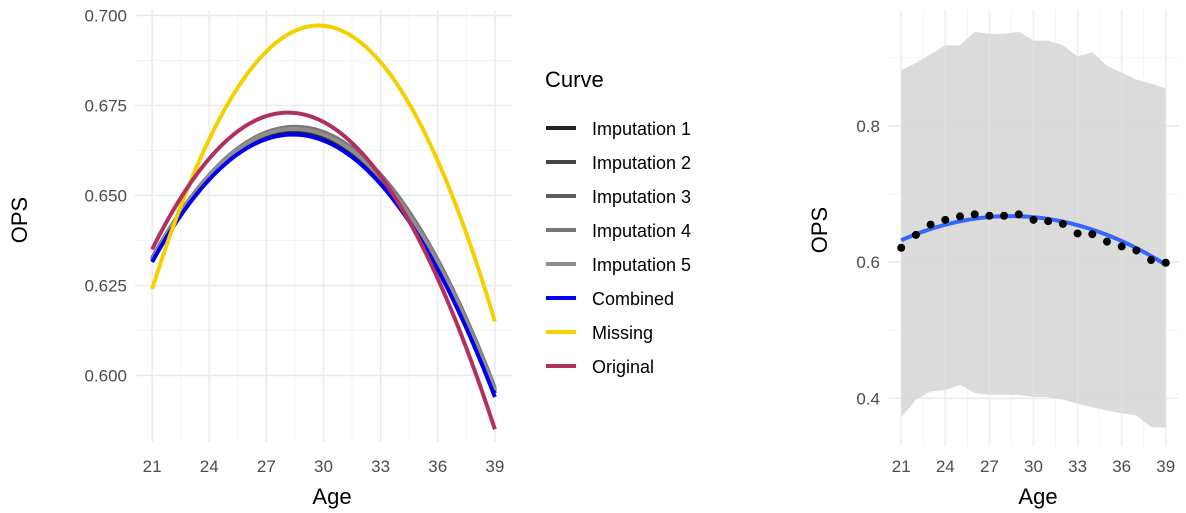  I want to click on left-x-tick-label: 24, so click(209, 466).